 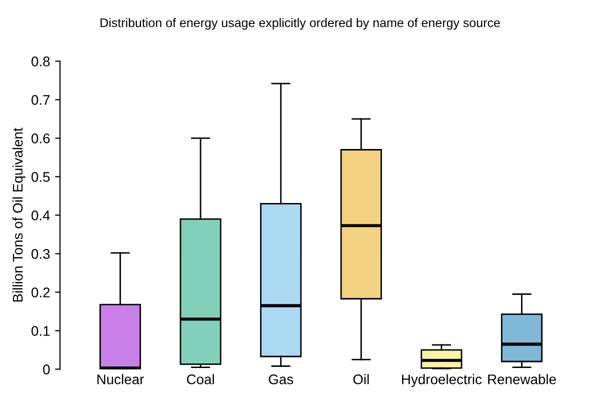 I want to click on y-tick-label: 0.3, so click(x=41, y=254).